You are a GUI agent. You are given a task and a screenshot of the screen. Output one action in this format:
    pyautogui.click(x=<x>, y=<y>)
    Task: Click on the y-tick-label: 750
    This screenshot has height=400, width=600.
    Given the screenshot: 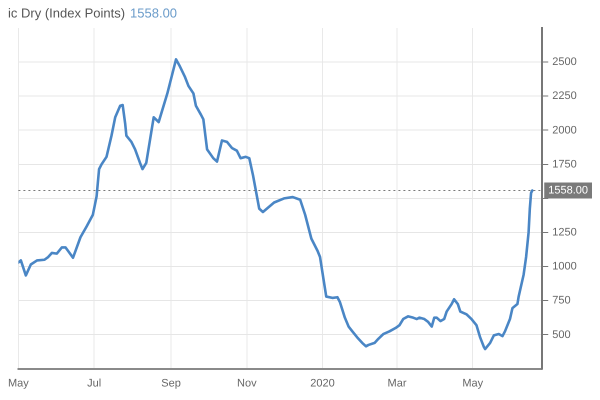 What is the action you would take?
    pyautogui.click(x=561, y=300)
    